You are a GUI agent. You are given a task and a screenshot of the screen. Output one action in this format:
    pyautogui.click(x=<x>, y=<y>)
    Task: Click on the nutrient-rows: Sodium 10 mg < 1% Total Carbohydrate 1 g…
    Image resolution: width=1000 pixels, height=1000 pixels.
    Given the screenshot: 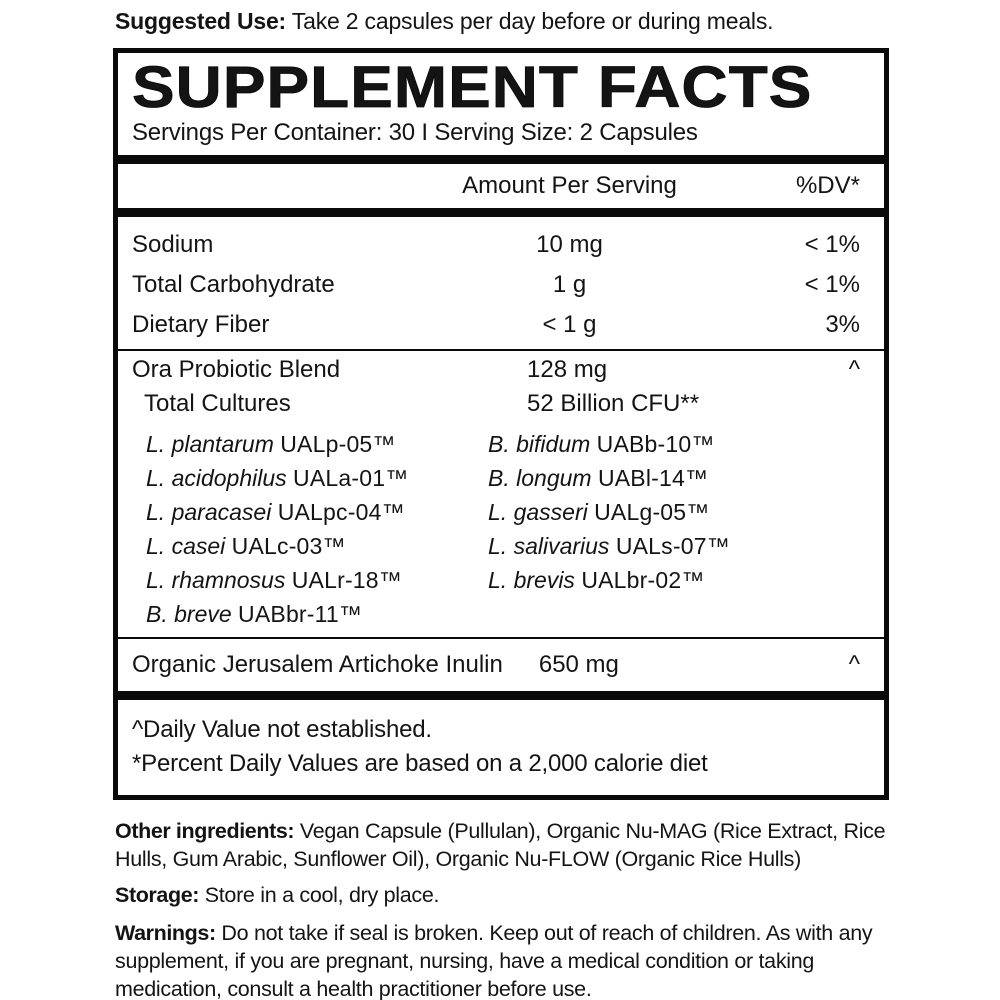 What is the action you would take?
    pyautogui.click(x=501, y=283)
    